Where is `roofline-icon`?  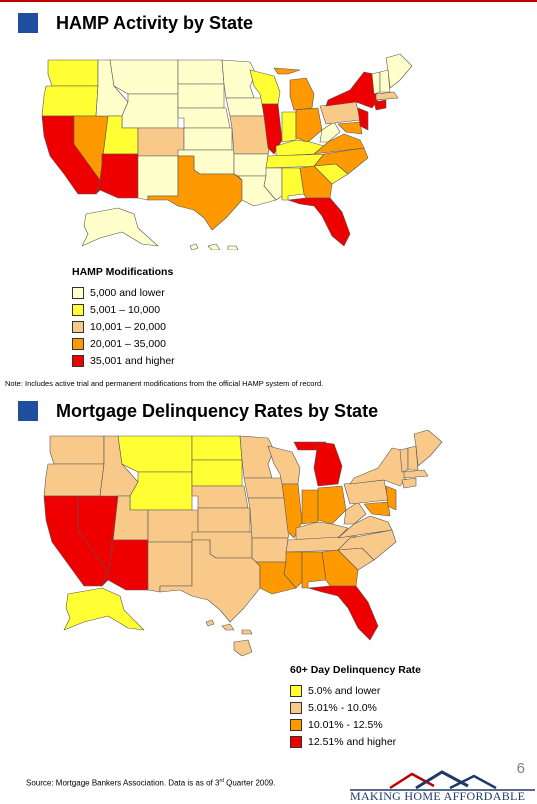 roofline-icon is located at coordinates (442, 780).